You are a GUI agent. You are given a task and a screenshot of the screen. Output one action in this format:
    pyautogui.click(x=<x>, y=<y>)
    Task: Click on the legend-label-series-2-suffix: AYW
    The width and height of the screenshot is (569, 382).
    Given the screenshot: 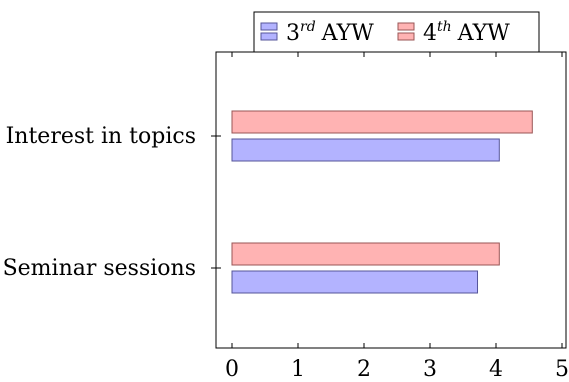 What is the action you would take?
    pyautogui.click(x=484, y=33)
    